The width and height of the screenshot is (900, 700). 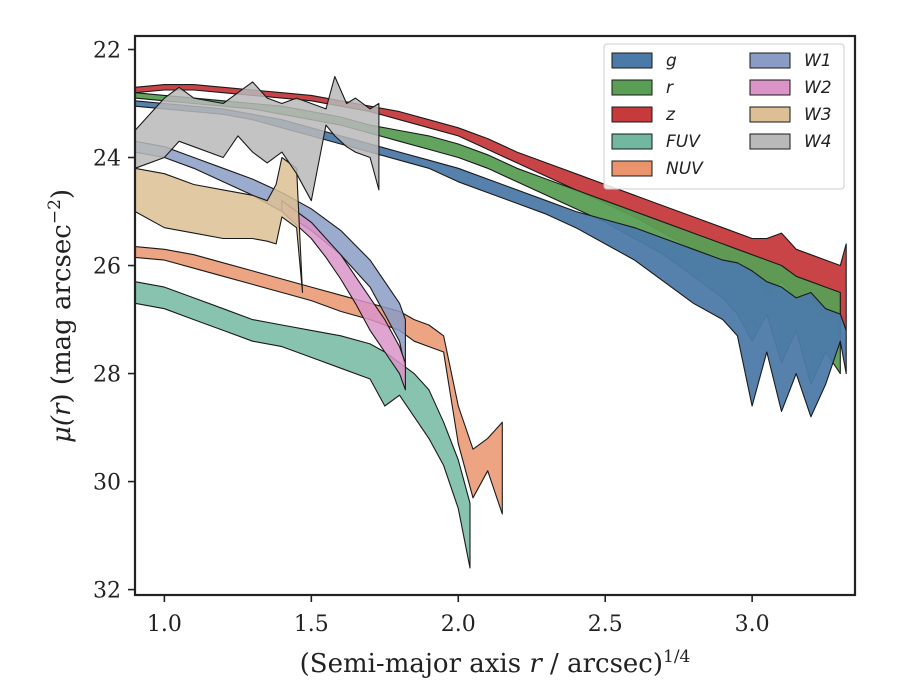 I want to click on legend-item-fuv: FUV, so click(x=656, y=142).